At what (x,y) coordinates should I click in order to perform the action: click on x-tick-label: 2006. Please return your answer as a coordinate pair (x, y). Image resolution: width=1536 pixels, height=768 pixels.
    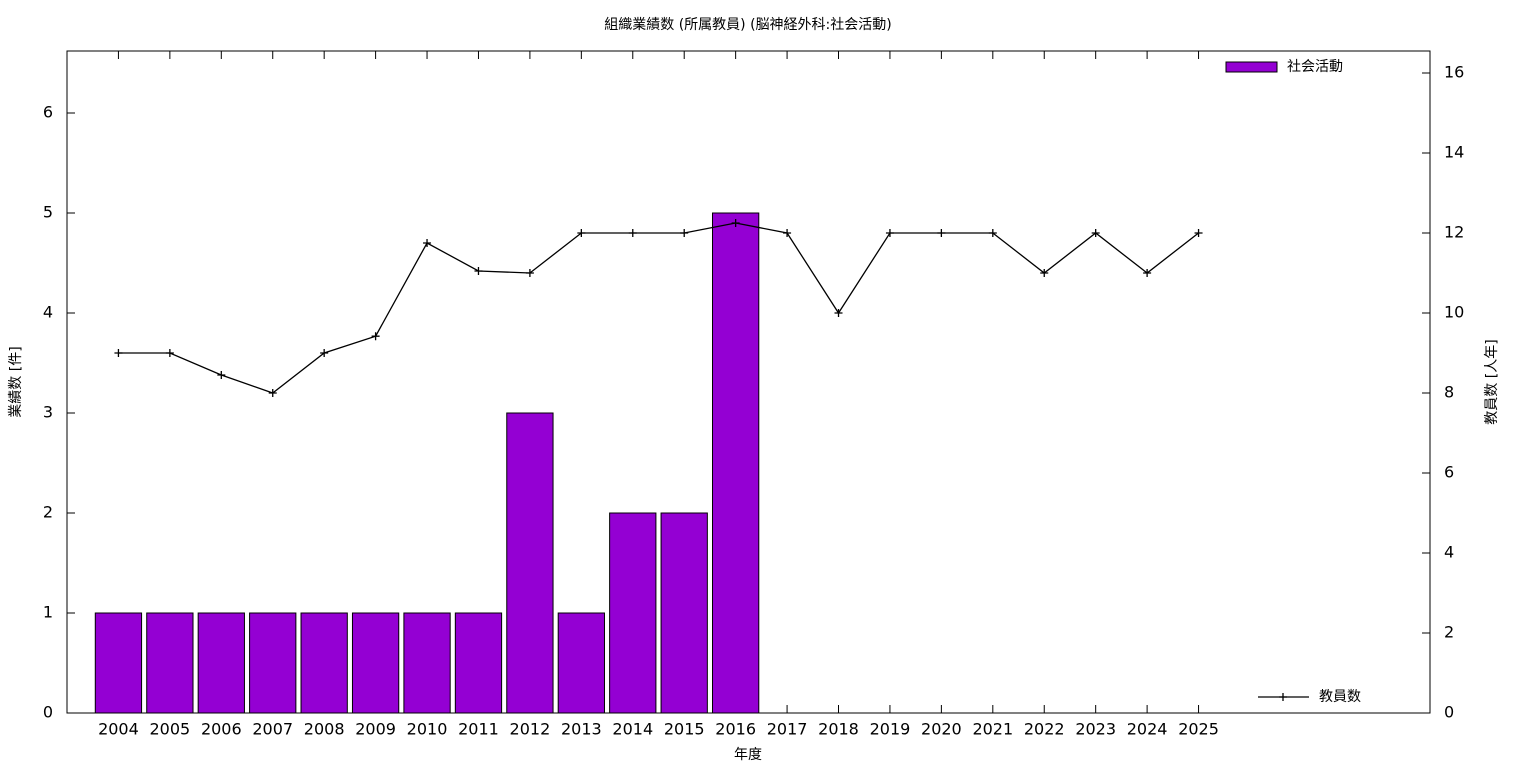
    Looking at the image, I should click on (221, 729).